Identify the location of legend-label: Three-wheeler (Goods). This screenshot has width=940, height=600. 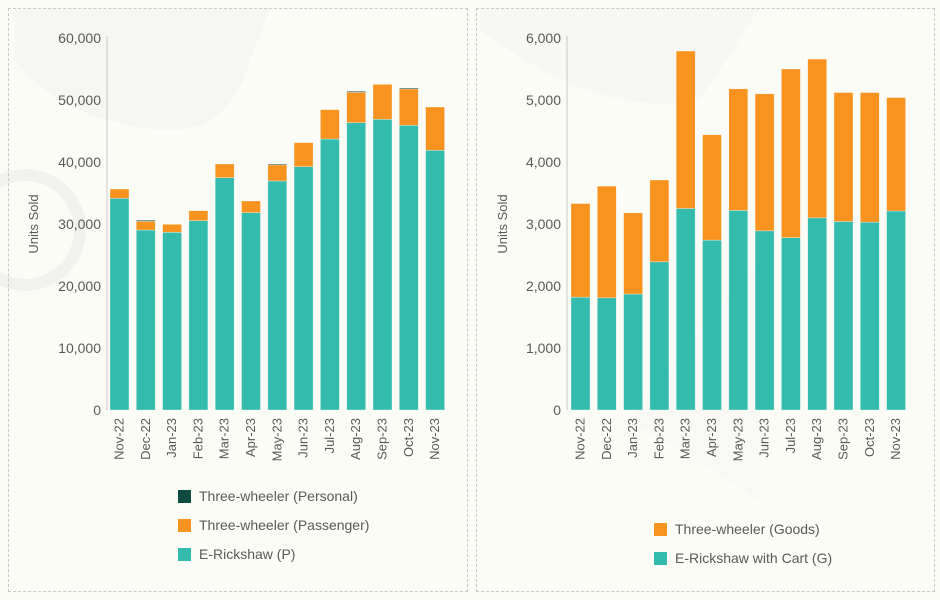
(747, 529).